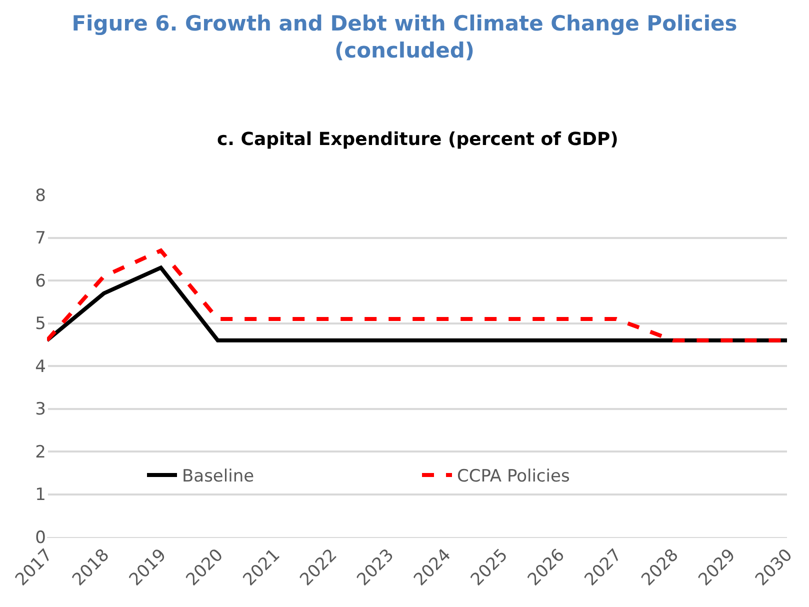 The width and height of the screenshot is (809, 607). What do you see at coordinates (40, 452) in the screenshot?
I see `y-tick-label: 2` at bounding box center [40, 452].